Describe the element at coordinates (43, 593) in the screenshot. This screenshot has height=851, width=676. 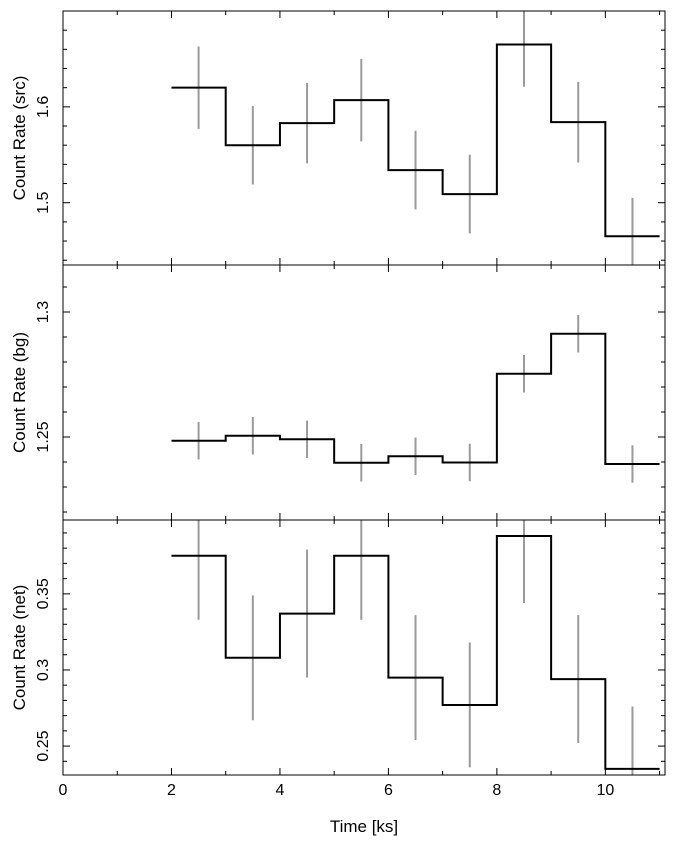
I see `y-tick-label: 0.35` at that location.